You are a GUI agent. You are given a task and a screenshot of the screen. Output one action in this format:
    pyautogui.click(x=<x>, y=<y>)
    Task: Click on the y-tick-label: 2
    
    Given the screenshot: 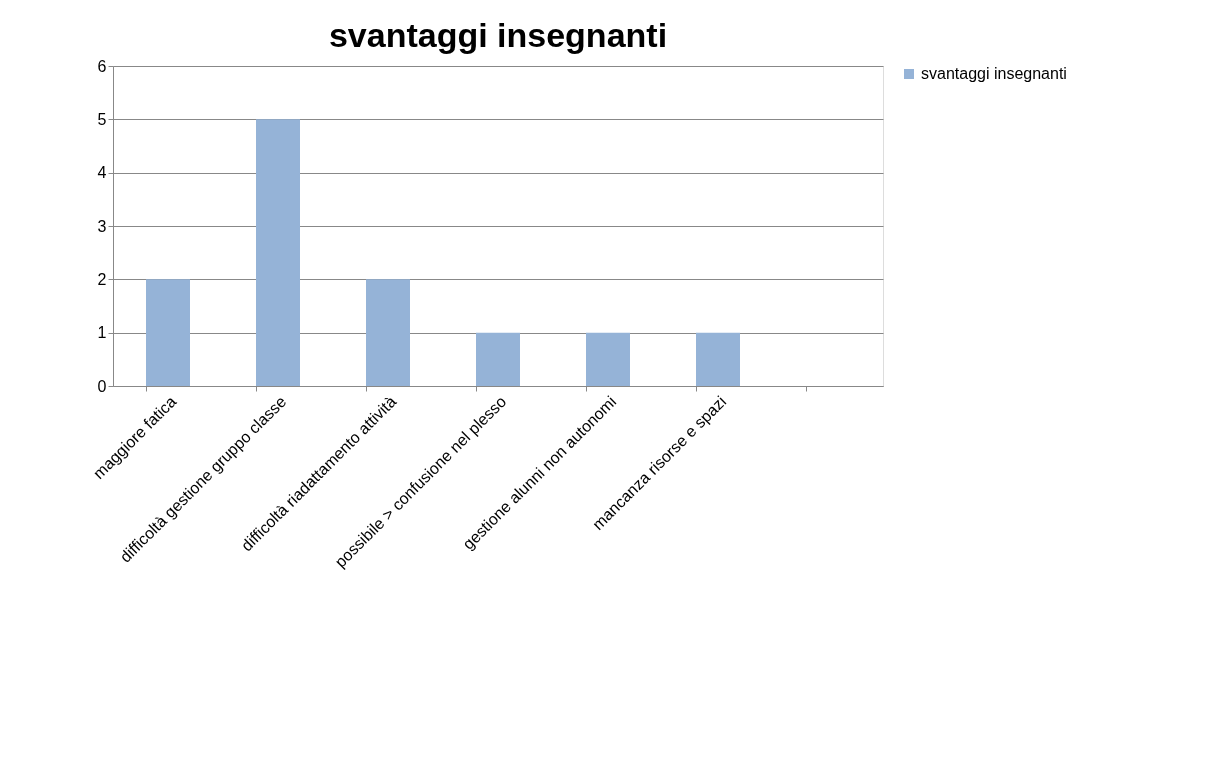 What is the action you would take?
    pyautogui.click(x=102, y=279)
    